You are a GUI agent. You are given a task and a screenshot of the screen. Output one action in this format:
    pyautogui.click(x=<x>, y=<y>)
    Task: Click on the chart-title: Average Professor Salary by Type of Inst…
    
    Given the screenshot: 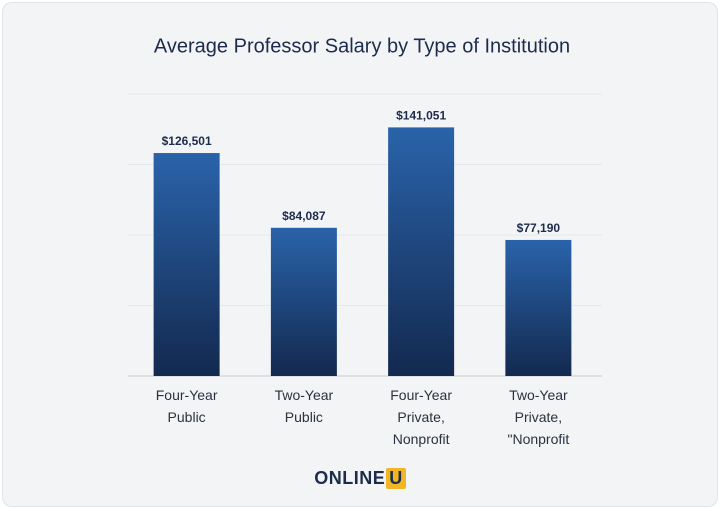 What is the action you would take?
    pyautogui.click(x=362, y=46)
    